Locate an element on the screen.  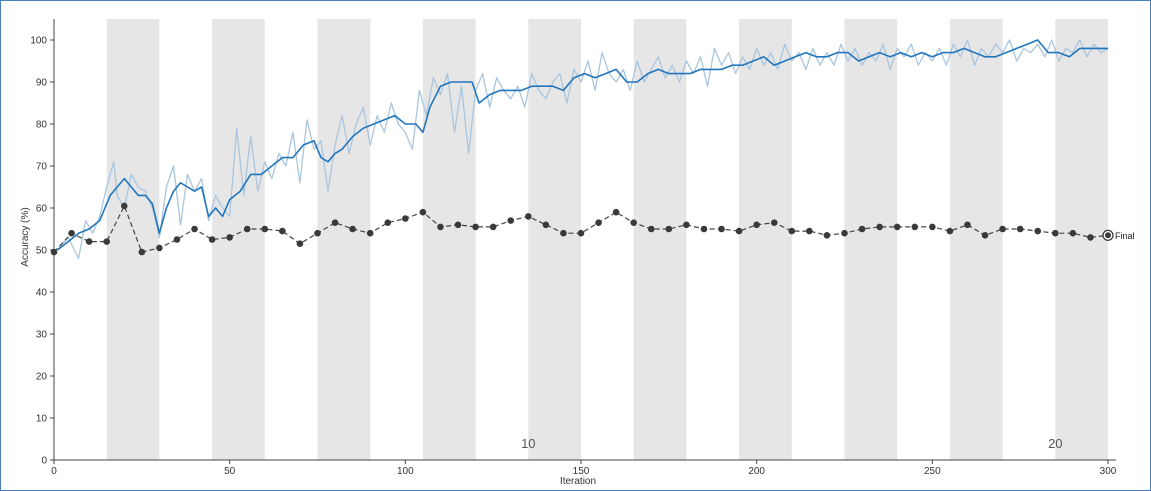
epoch-label: 10 is located at coordinates (528, 443).